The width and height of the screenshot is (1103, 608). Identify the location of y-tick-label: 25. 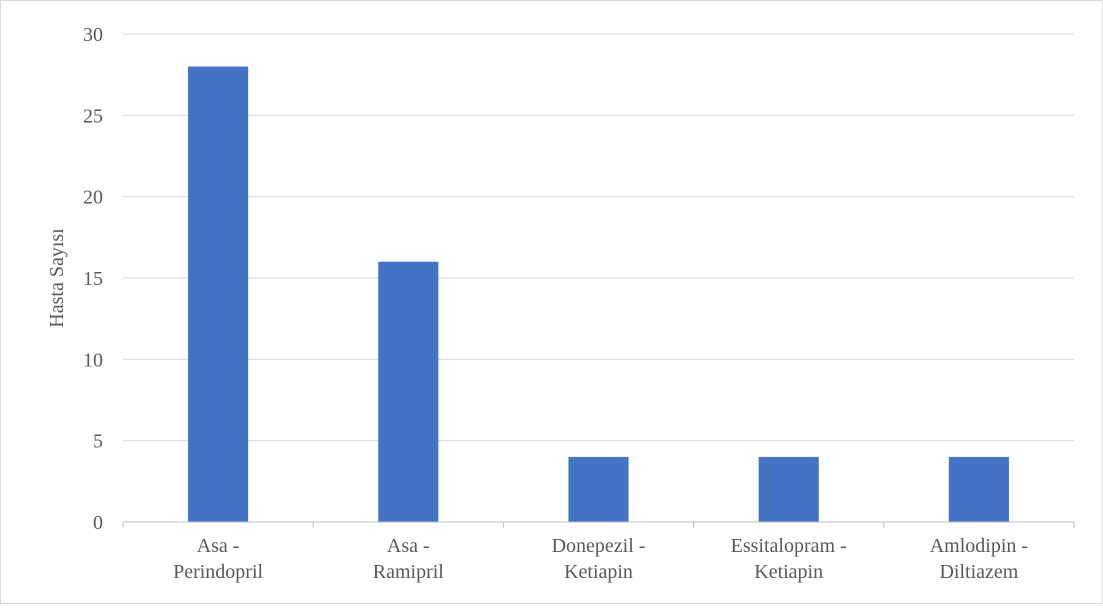
(93, 116).